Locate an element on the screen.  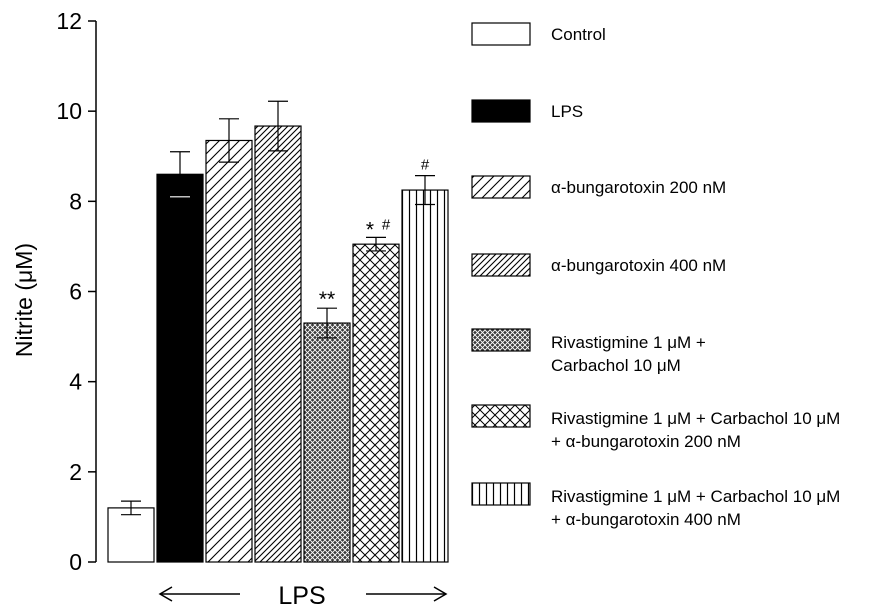
legend-label-6-line-1: Rivastigmine 1 μM + Carbachol 10 μM is located at coordinates (695, 418).